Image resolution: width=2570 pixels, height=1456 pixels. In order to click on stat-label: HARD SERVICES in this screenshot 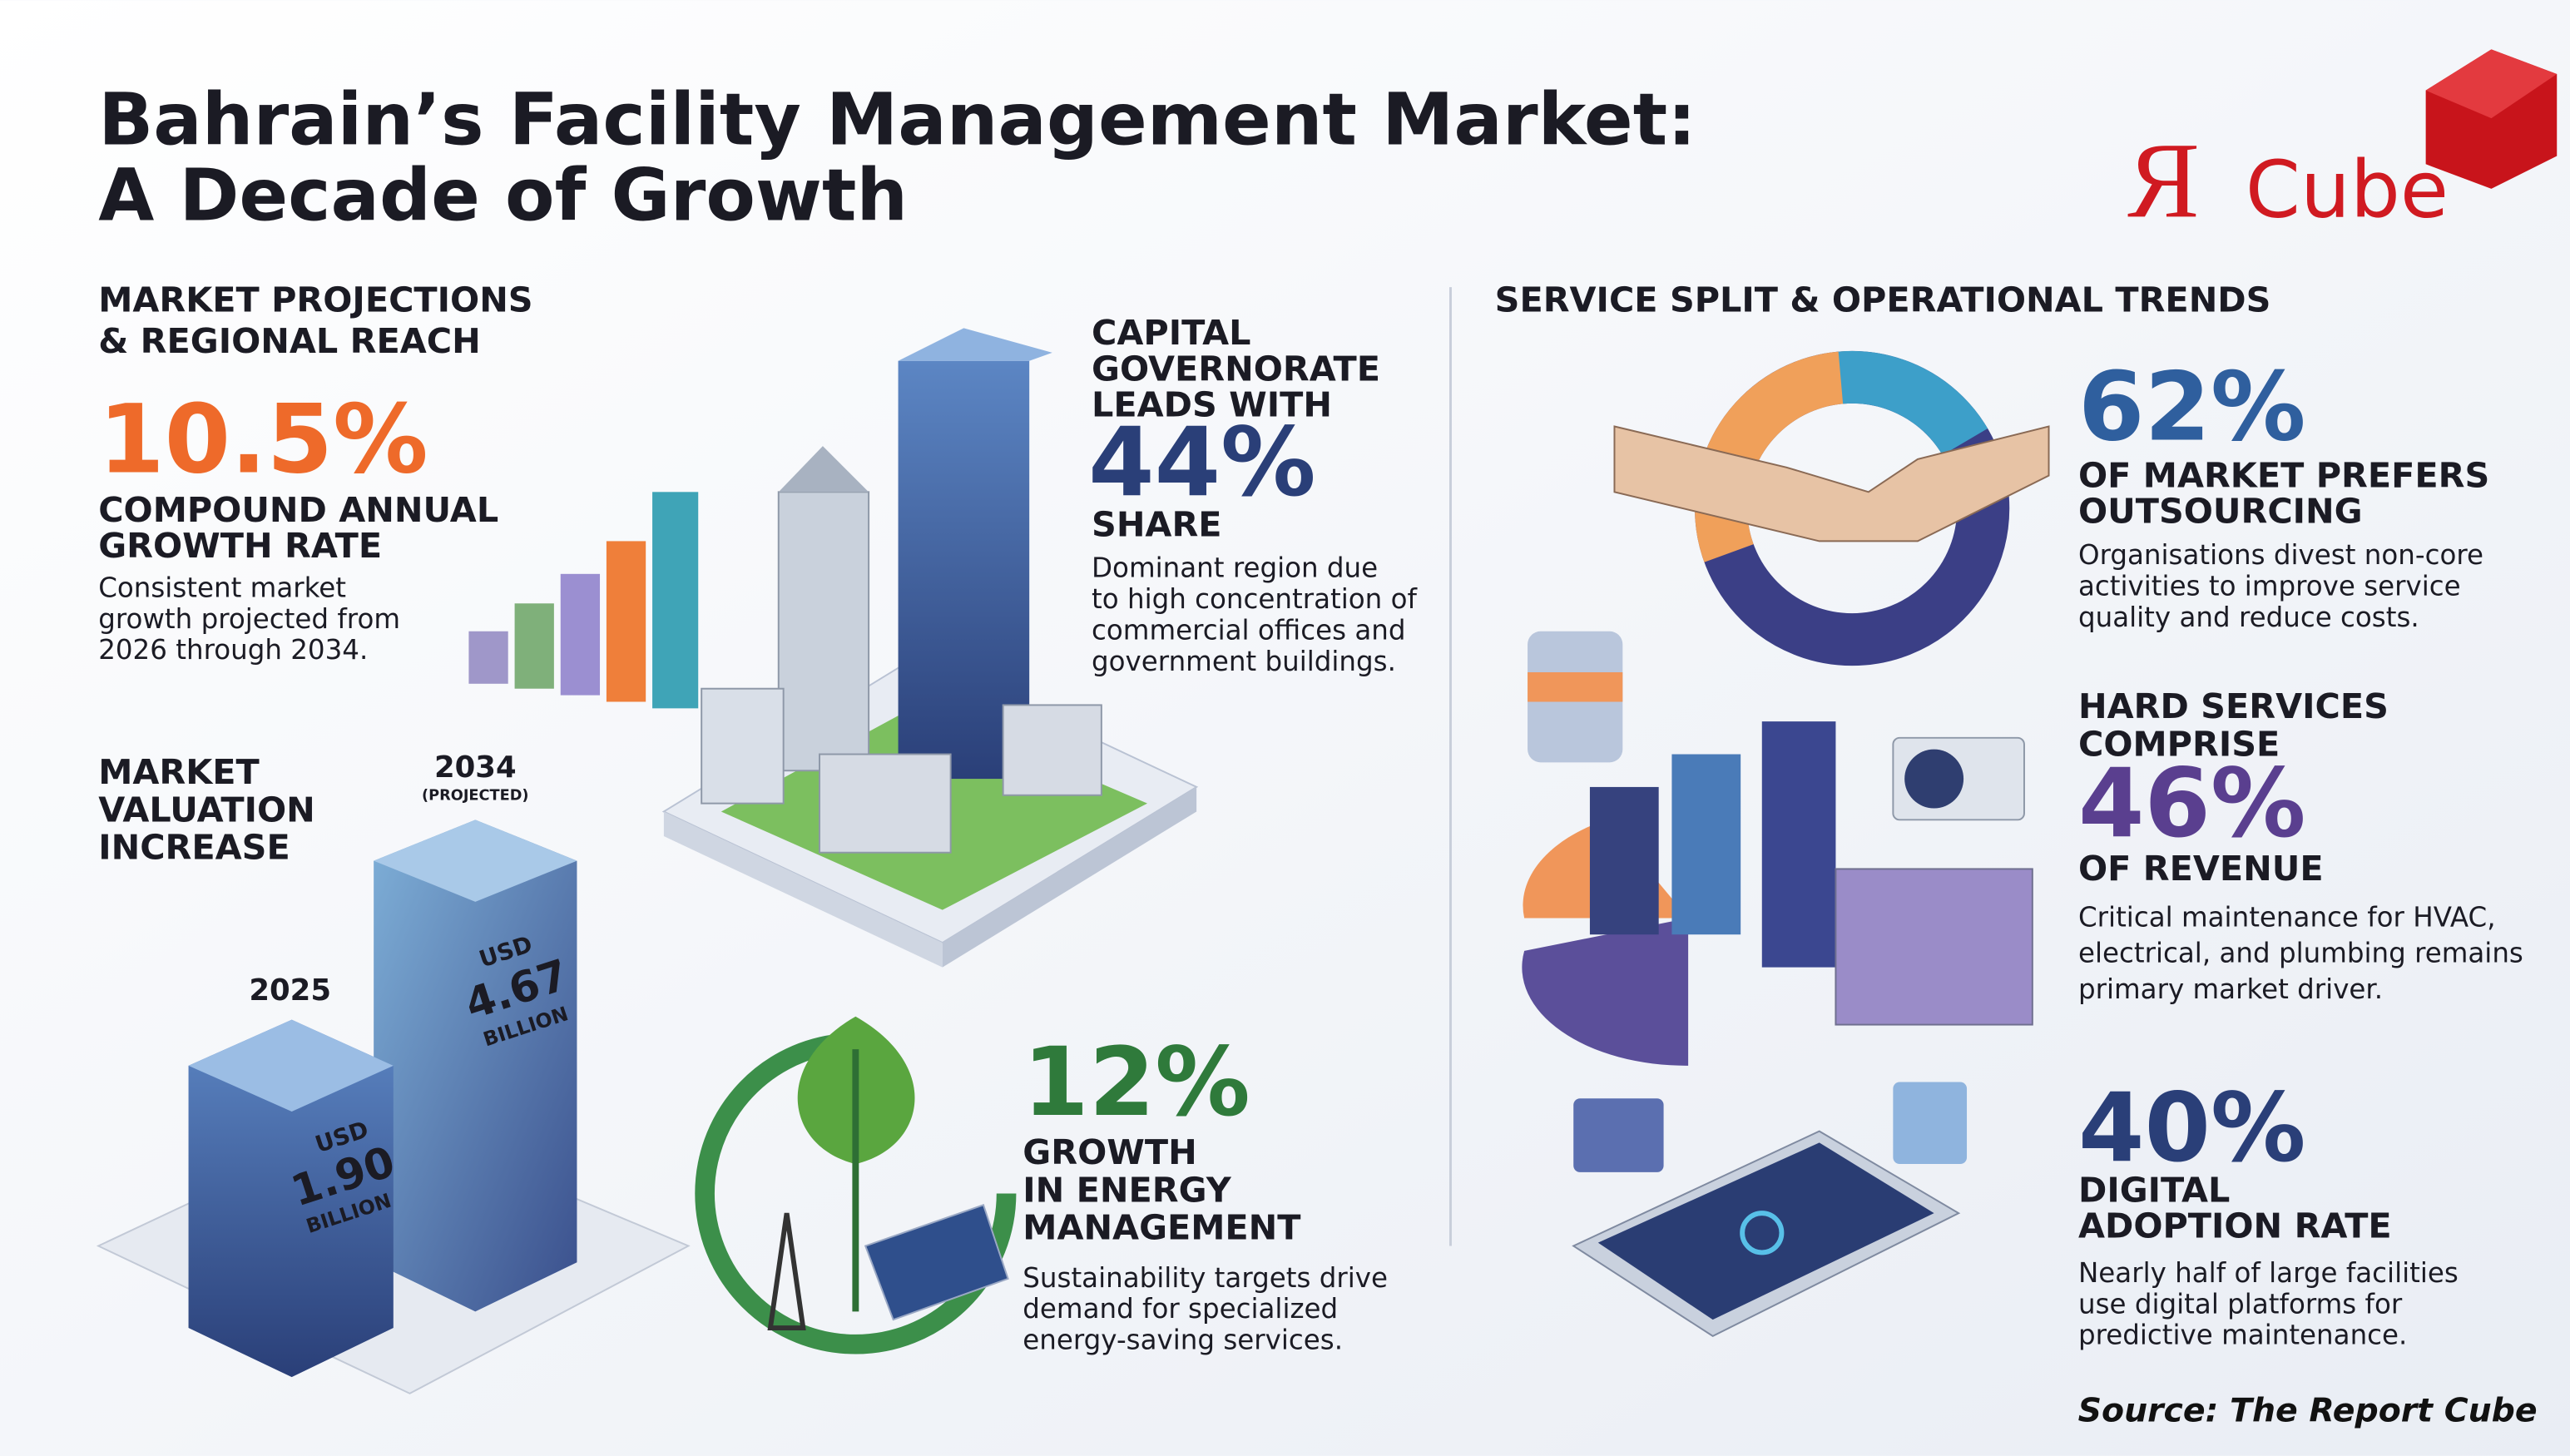, I will do `click(2233, 706)`.